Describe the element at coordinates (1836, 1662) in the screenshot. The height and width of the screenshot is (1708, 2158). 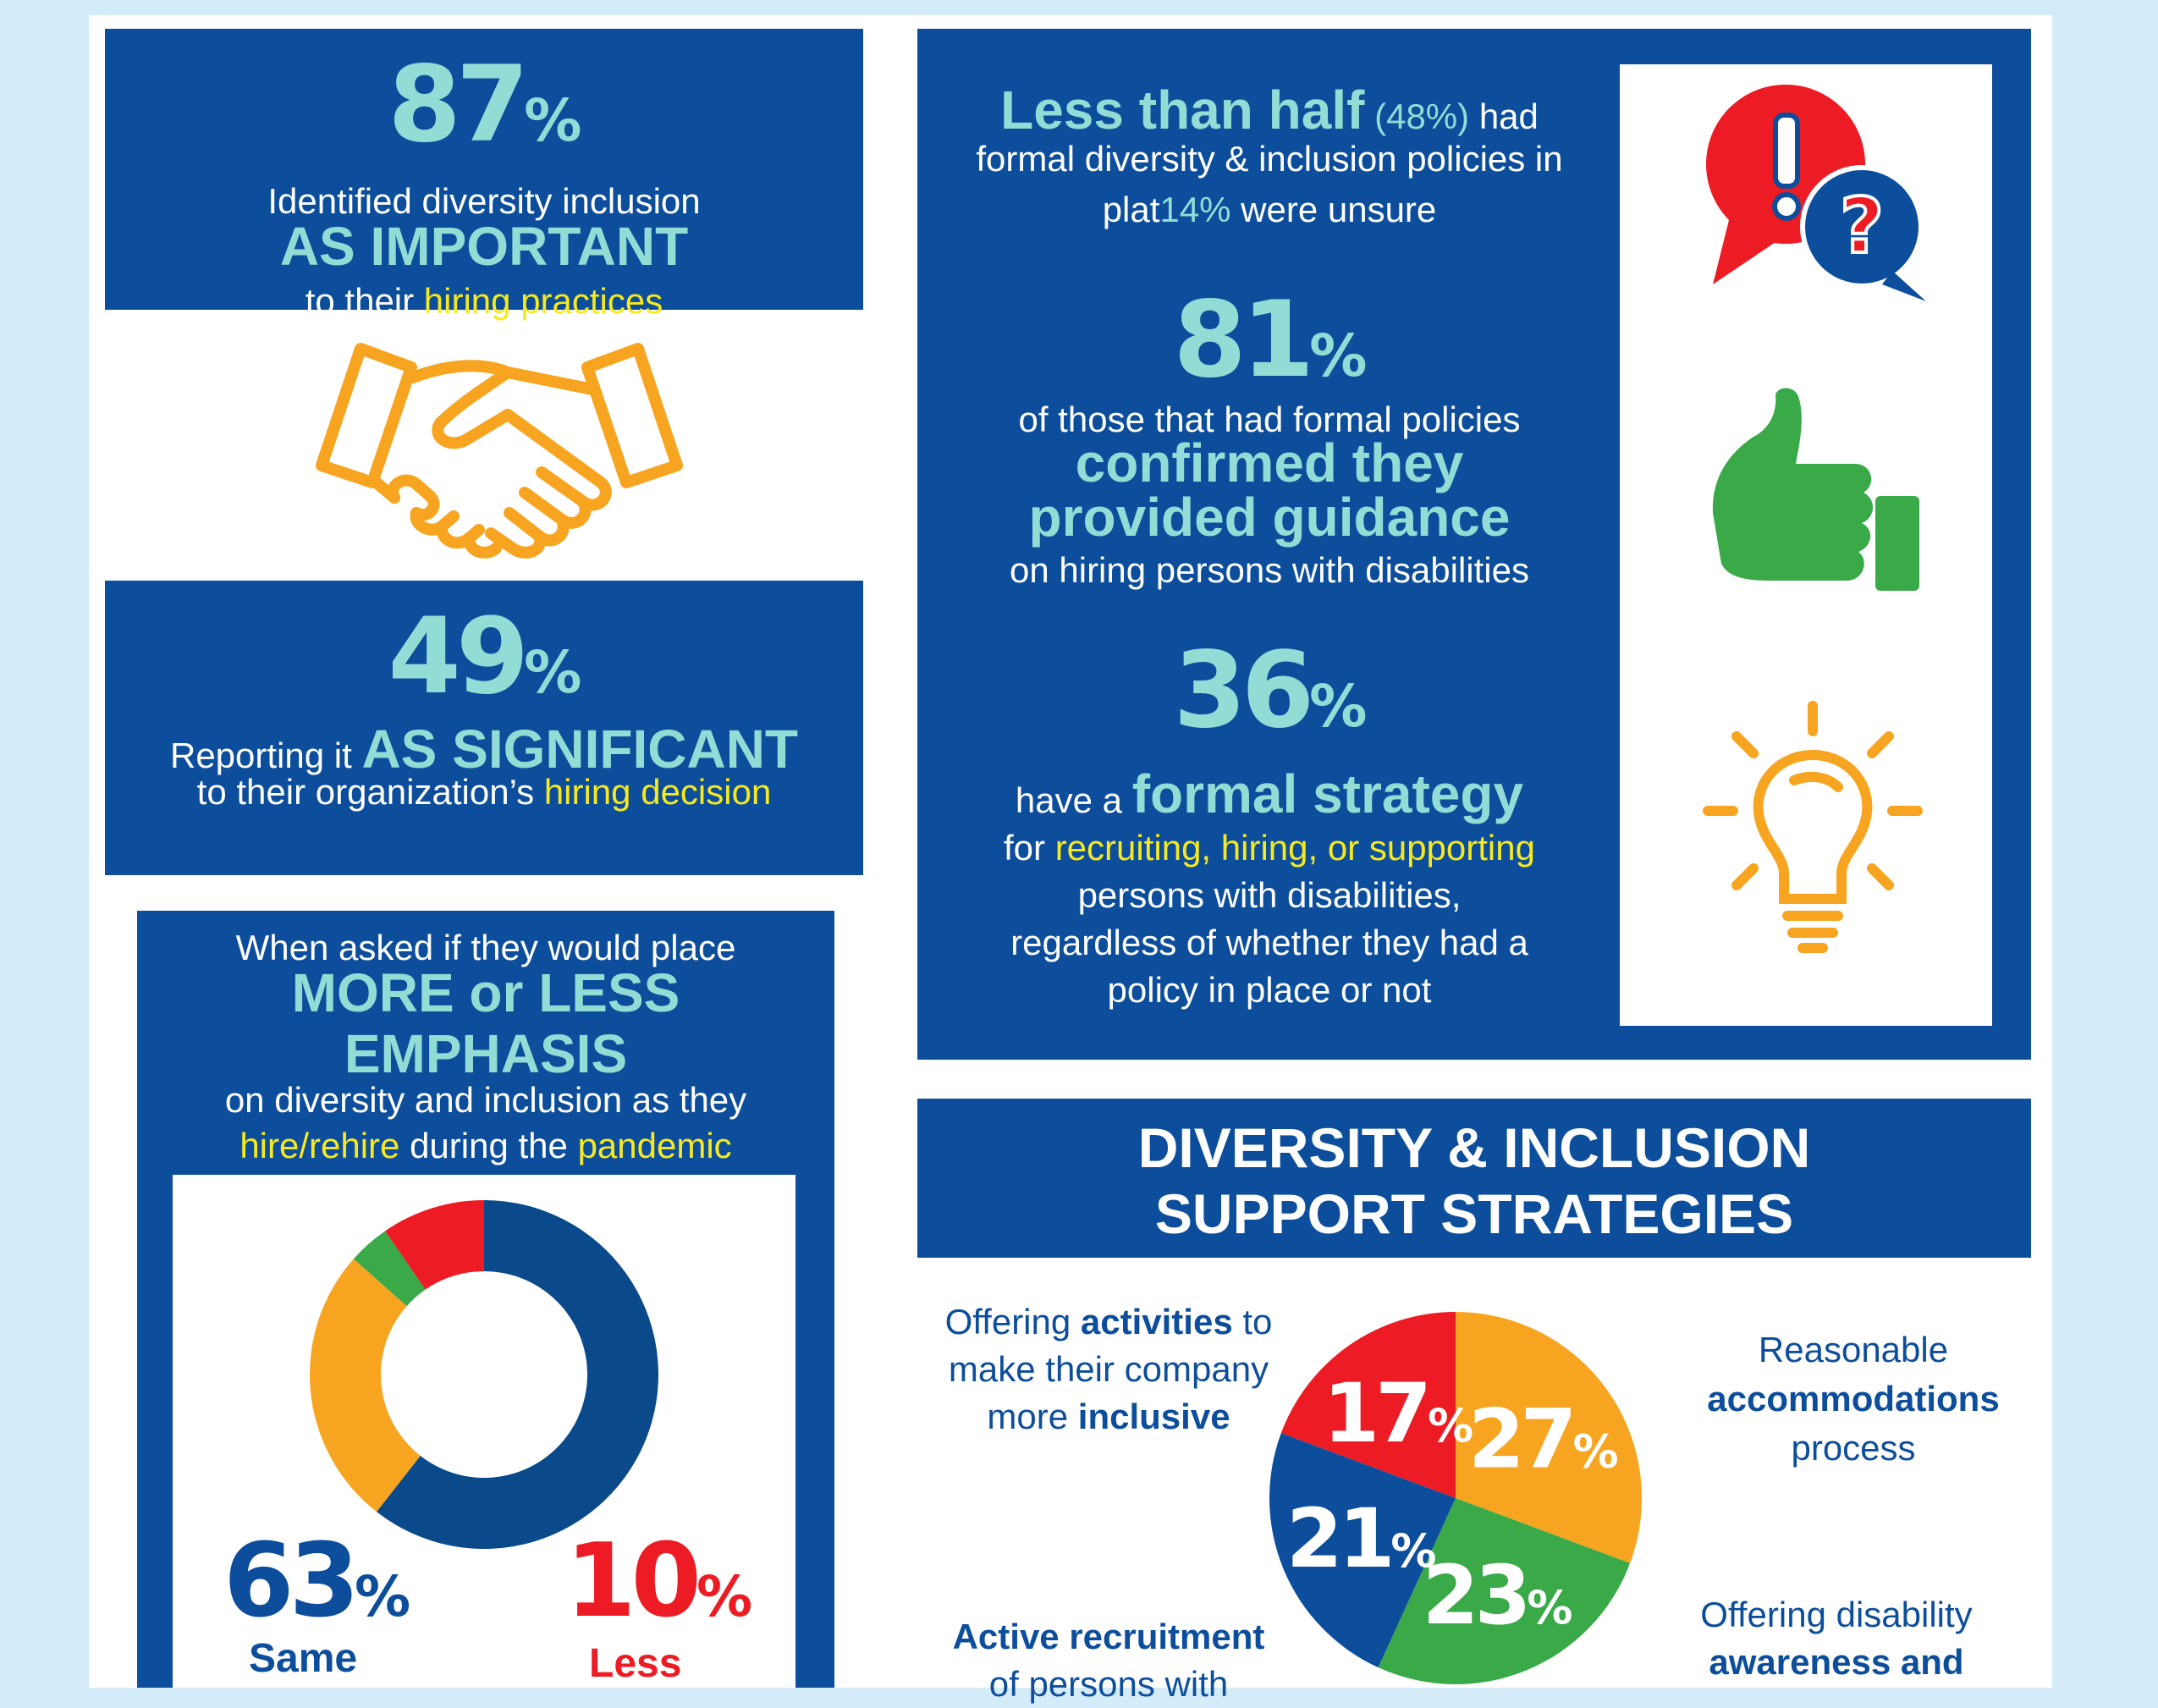
I see `label-awareness-line2: awareness and` at that location.